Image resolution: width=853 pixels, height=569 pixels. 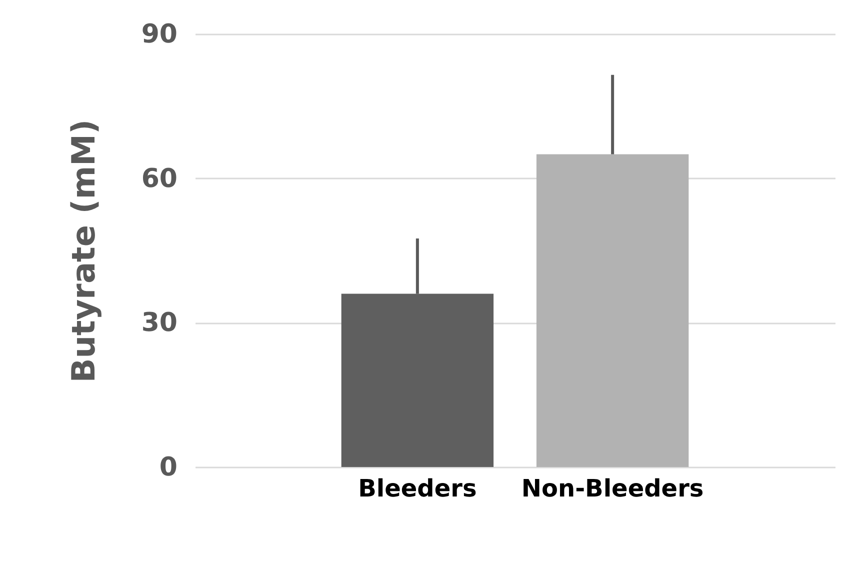 I want to click on y-axis-title: Butyrate (mM), so click(x=83, y=251).